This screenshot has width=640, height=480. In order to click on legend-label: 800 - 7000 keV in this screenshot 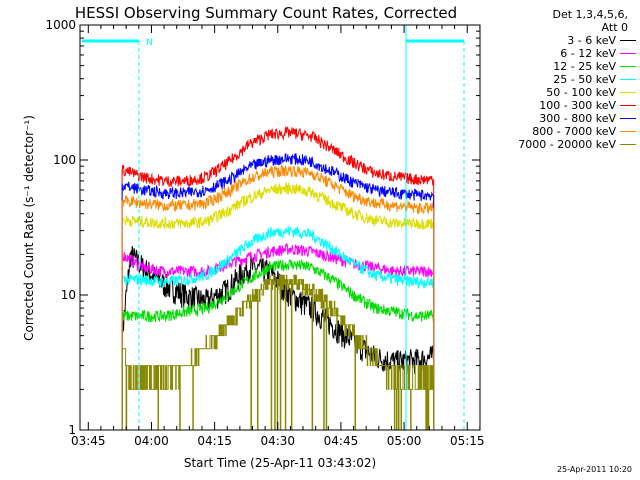, I will do `click(574, 131)`.